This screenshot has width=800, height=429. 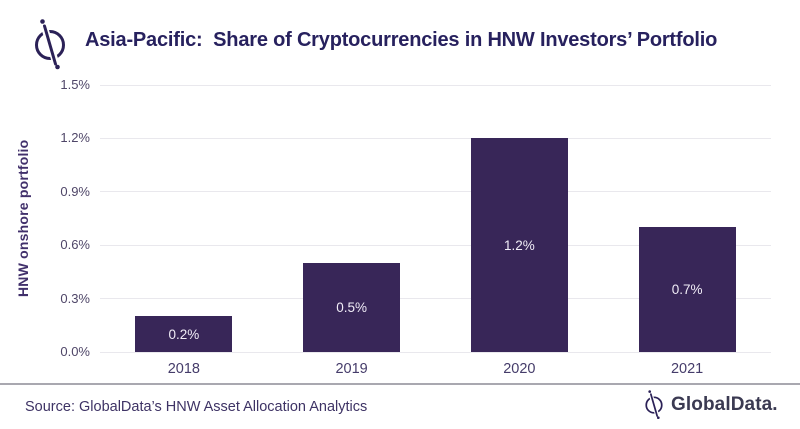 I want to click on bar-data-label: 0.7%, so click(x=687, y=290).